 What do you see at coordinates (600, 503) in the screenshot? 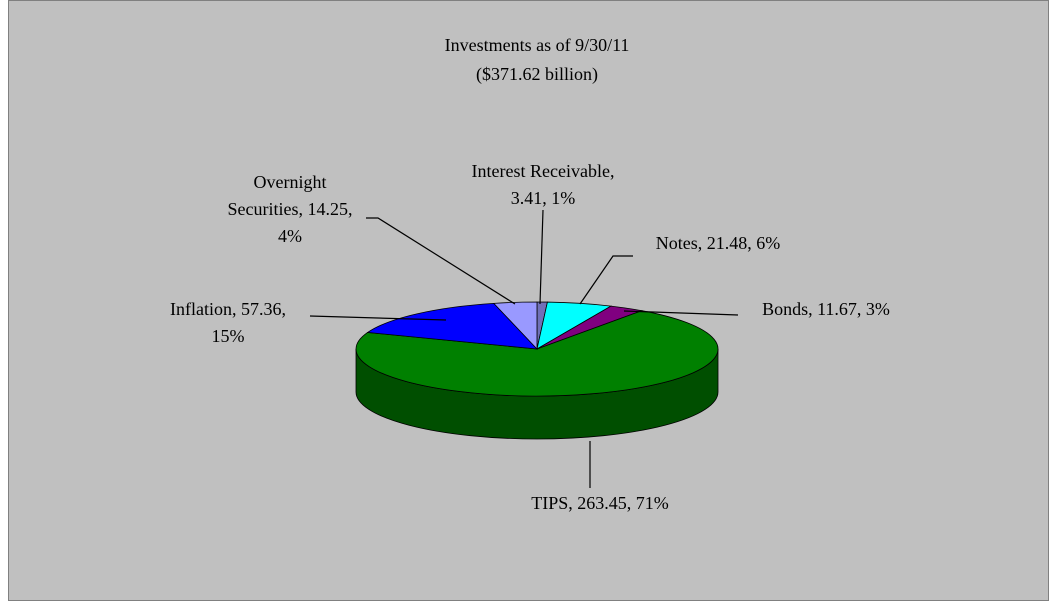
I see `data-label: TIPS, 263.45, 71%` at bounding box center [600, 503].